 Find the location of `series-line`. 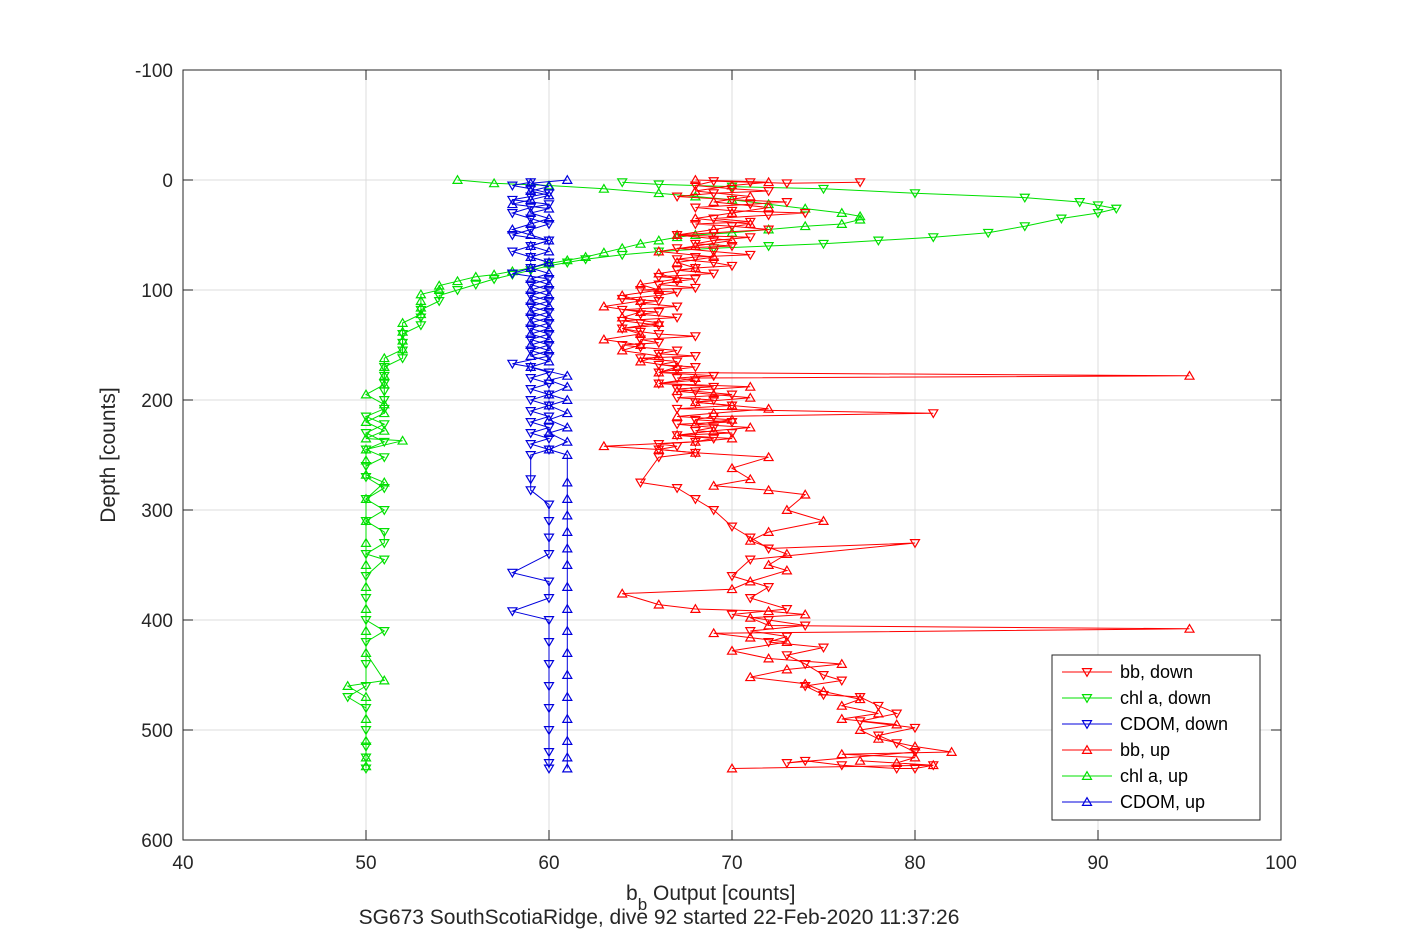

series-line is located at coordinates (540, 474).